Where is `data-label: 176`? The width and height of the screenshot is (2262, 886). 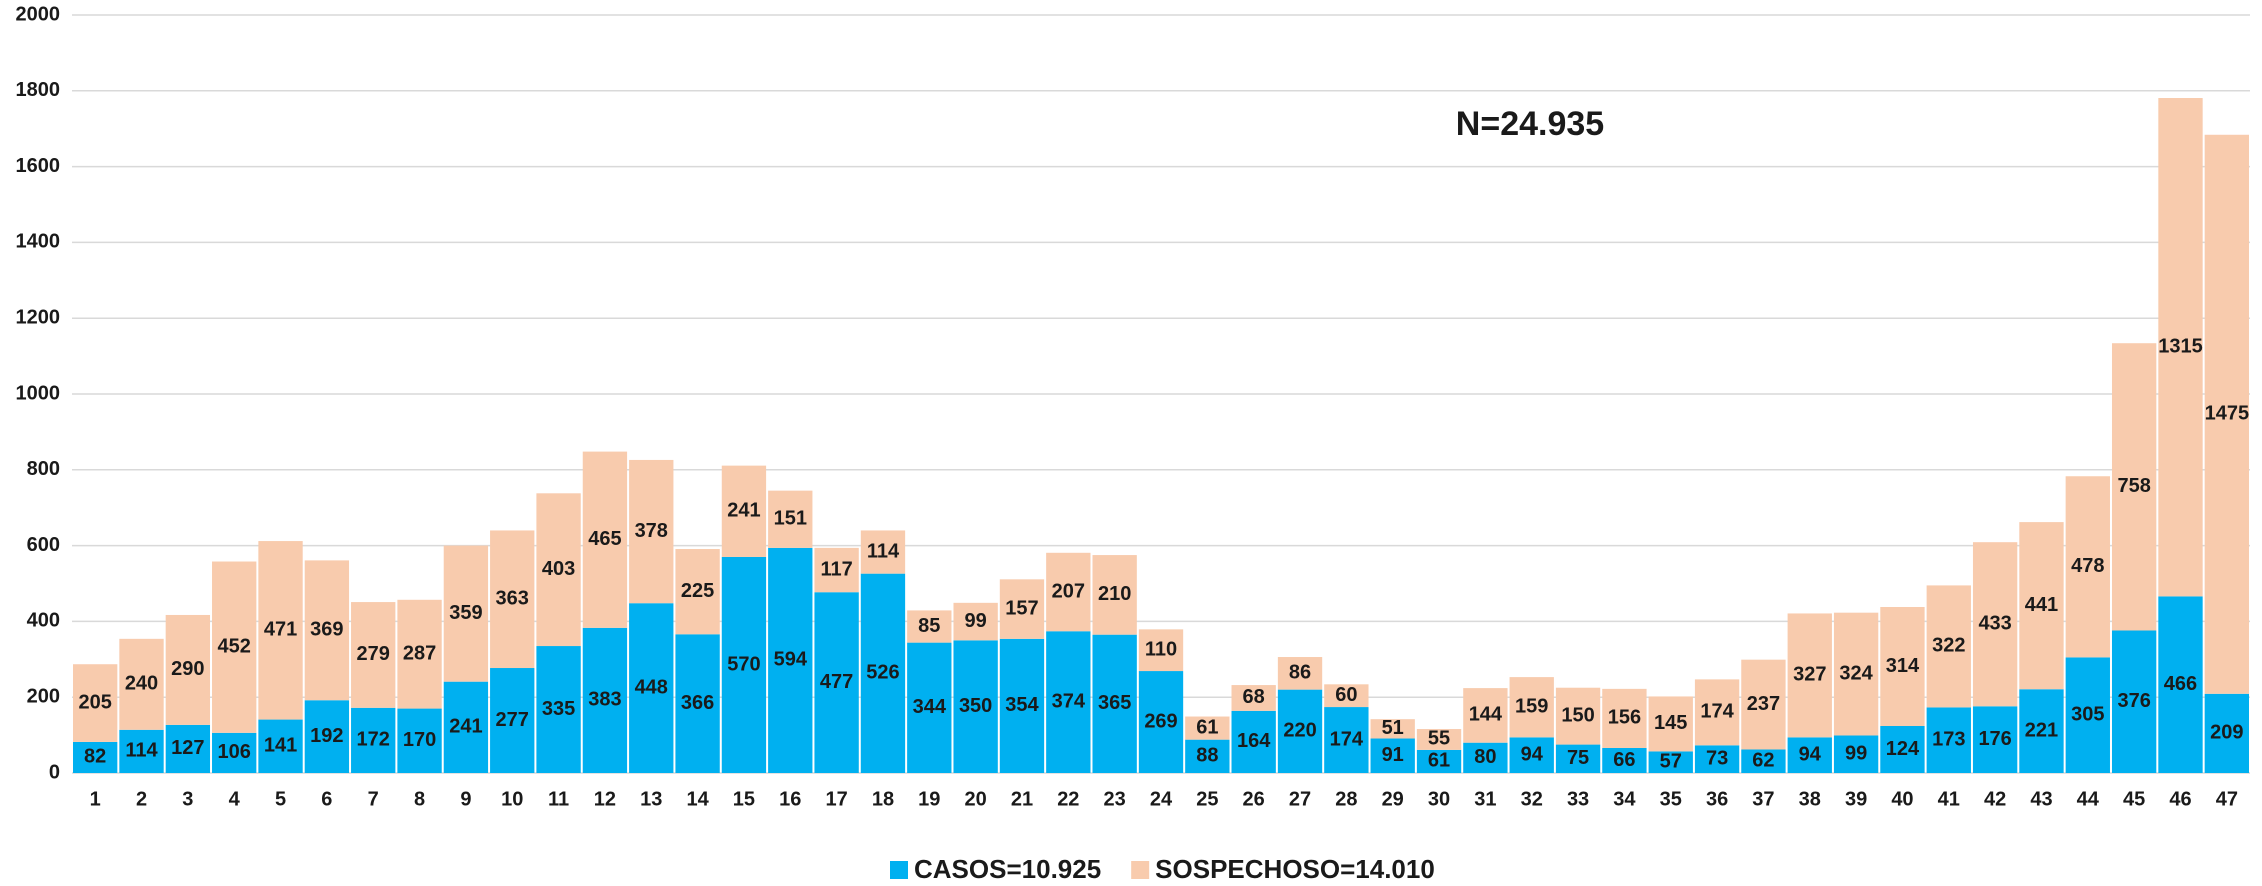
data-label: 176 is located at coordinates (1994, 739).